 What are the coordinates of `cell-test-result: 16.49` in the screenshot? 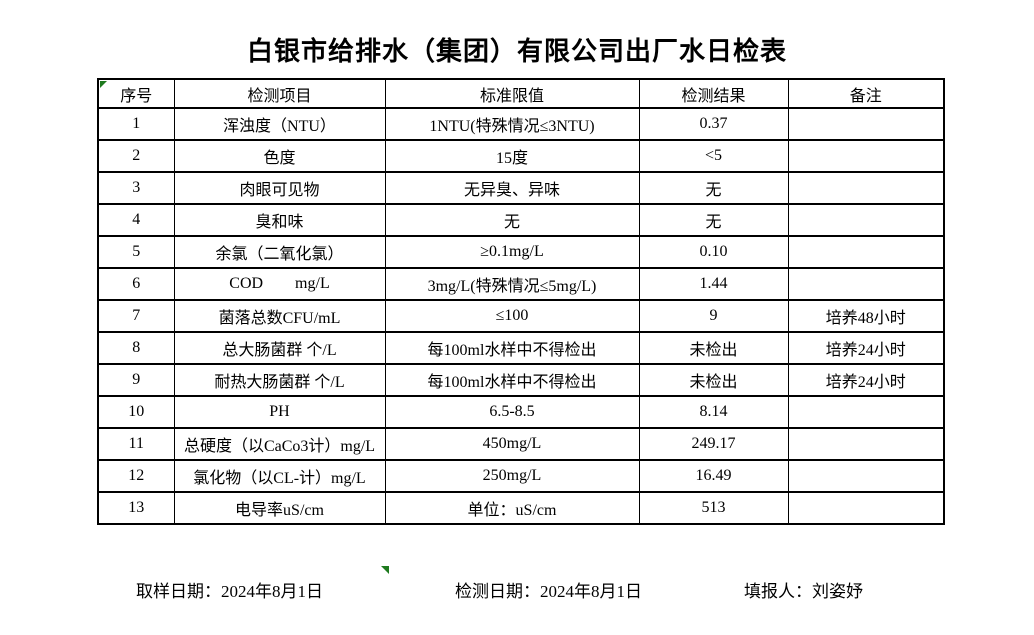 It's located at (713, 476).